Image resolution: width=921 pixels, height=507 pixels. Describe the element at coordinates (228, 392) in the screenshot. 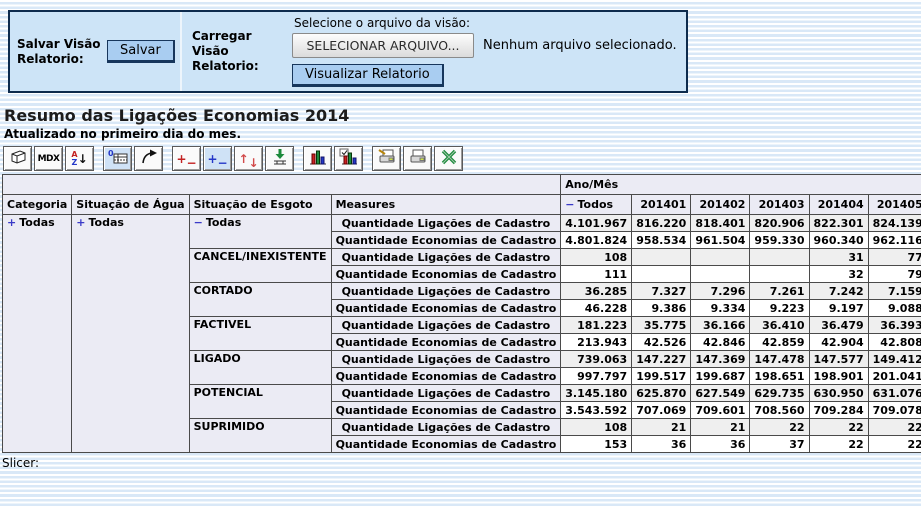

I see `member-label: POTENCIAL` at that location.